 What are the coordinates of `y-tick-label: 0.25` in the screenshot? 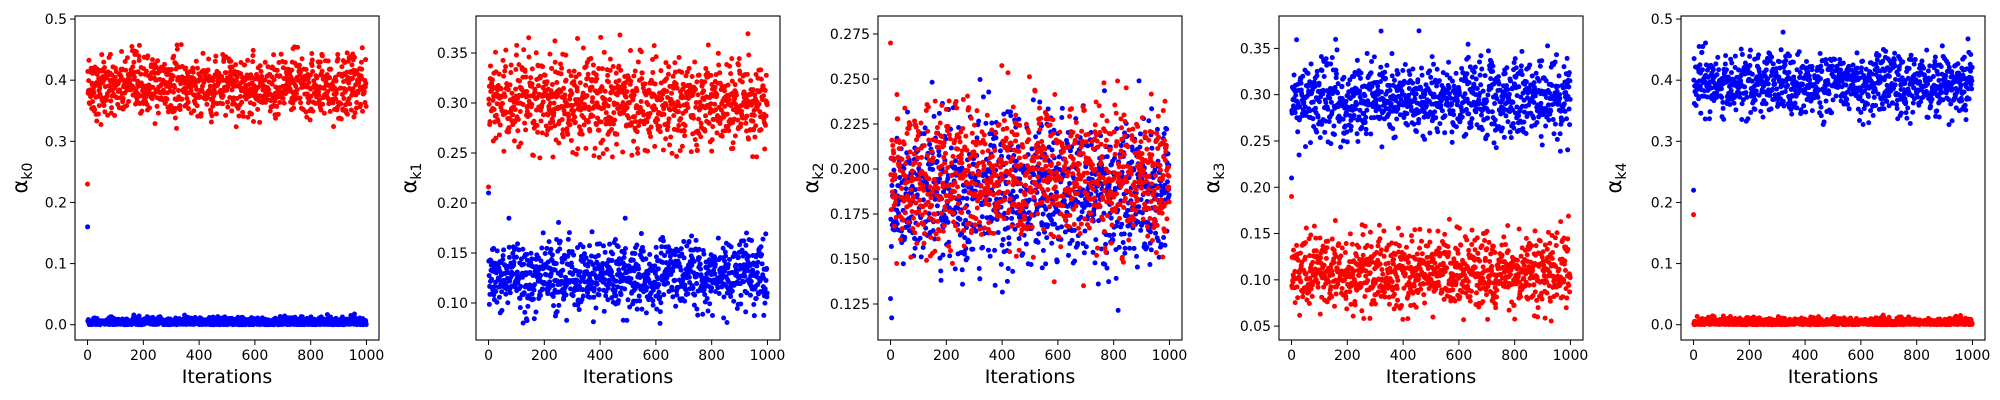 It's located at (452, 154).